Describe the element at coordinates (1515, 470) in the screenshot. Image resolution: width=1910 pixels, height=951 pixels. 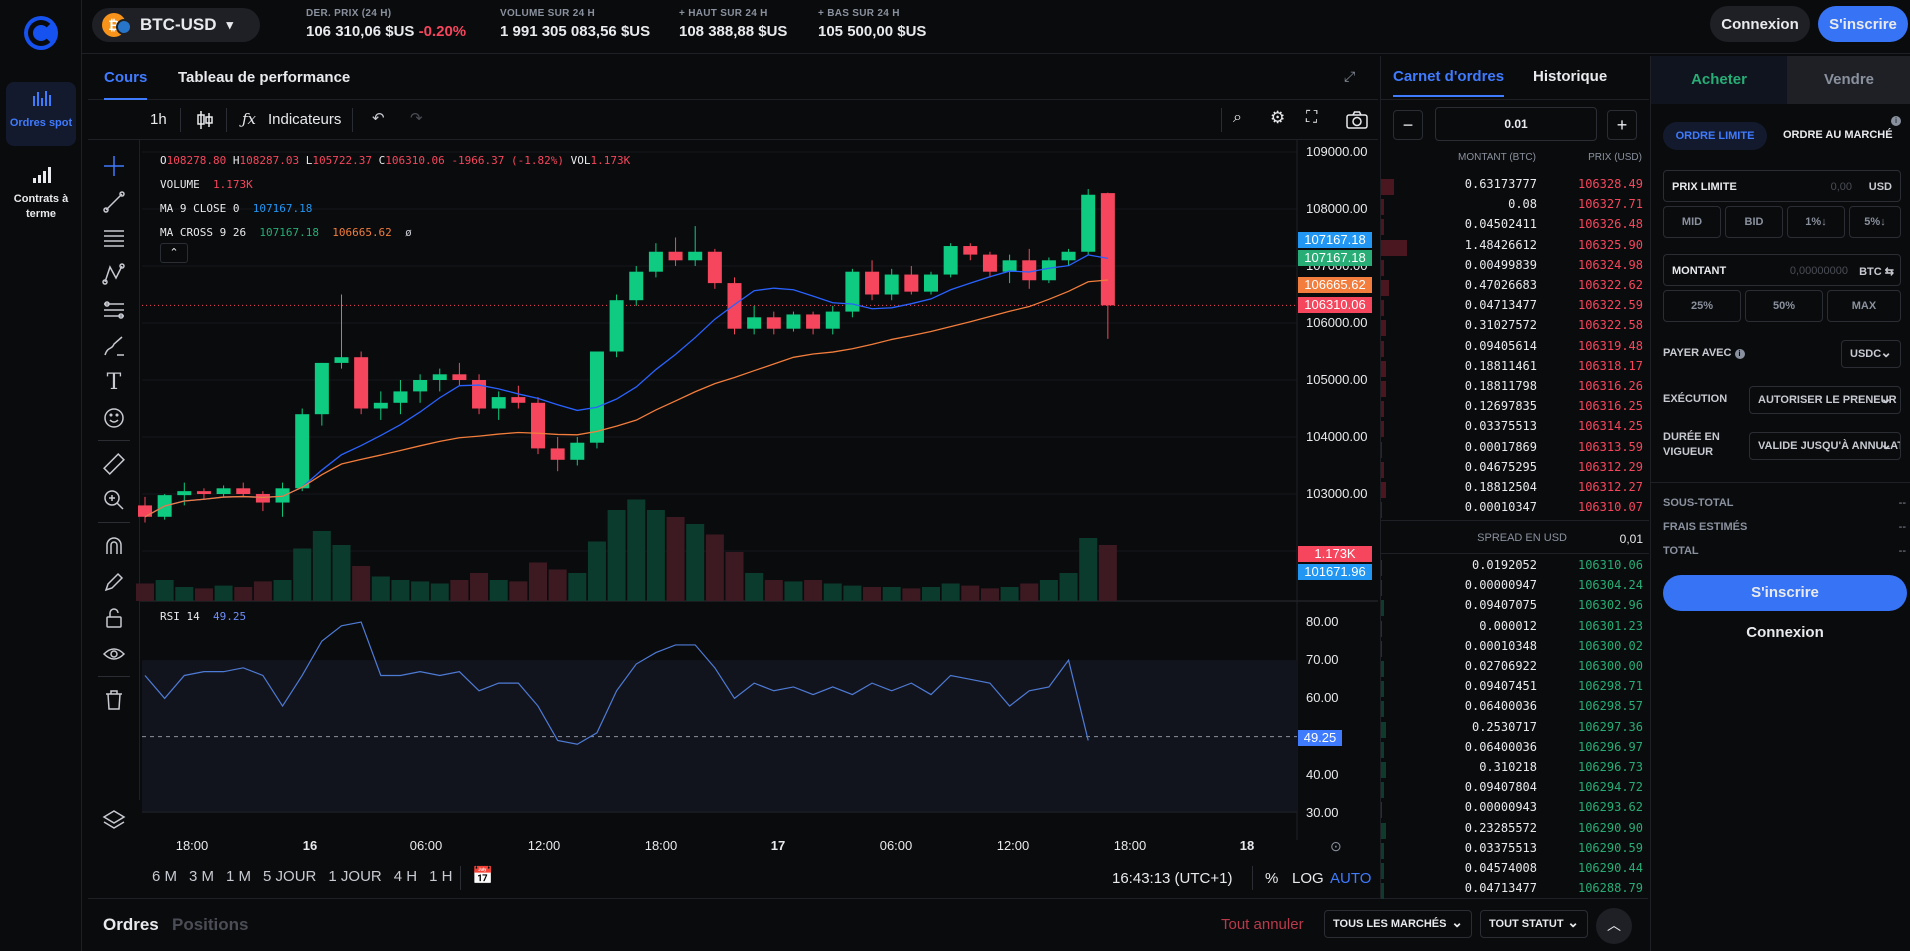
I see `orderbook-row: 0.04675295 106312.29` at that location.